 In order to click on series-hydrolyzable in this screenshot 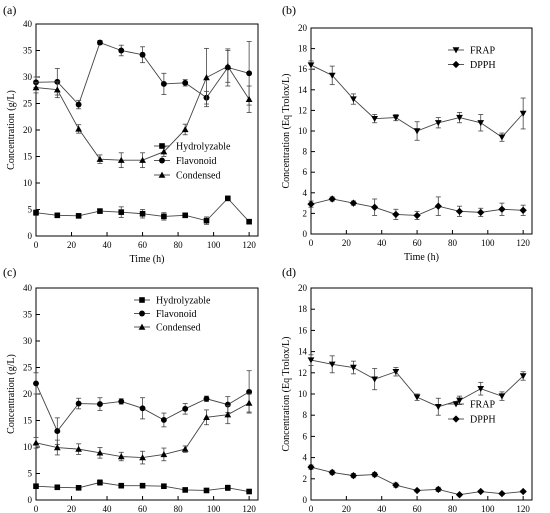, I will do `click(142, 487)`.